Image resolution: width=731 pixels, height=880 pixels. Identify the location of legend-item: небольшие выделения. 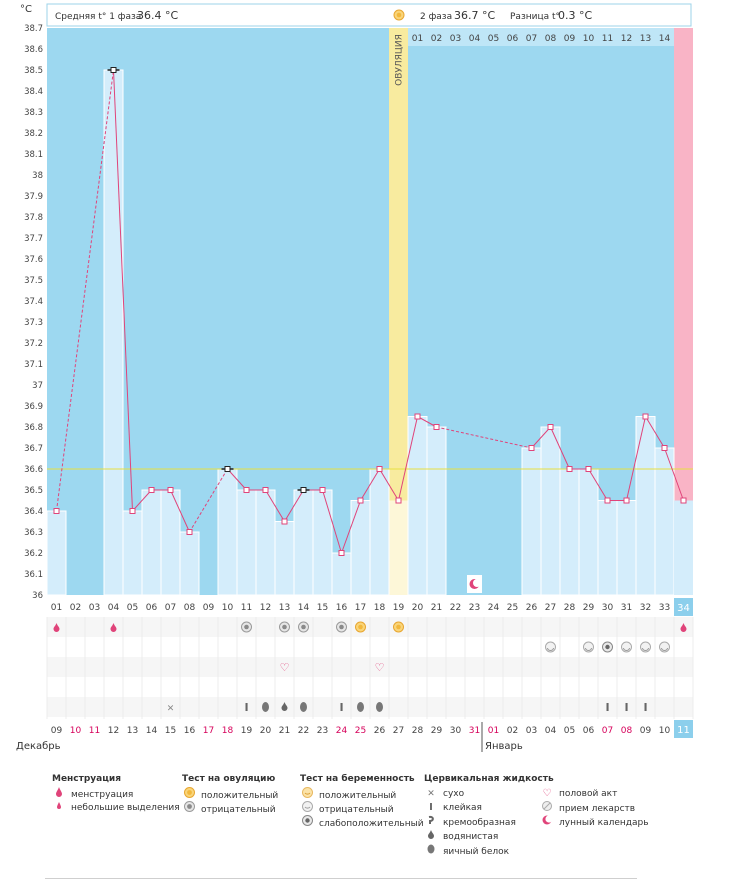
(125, 808).